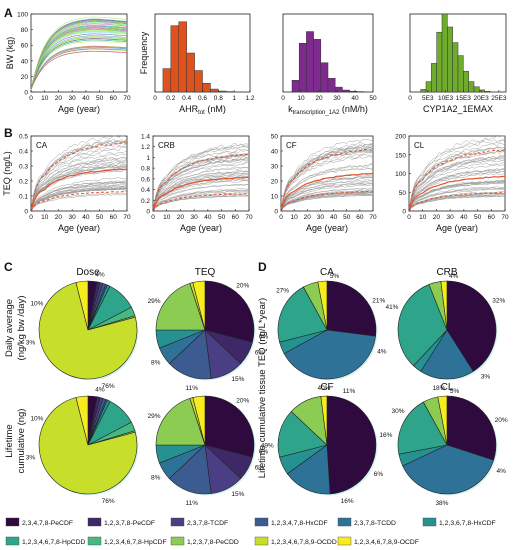 The width and height of the screenshot is (513, 550). Describe the element at coordinates (304, 542) in the screenshot. I see `legend-label: 1,2,3,4,6,7,8,9-OCDD` at that location.